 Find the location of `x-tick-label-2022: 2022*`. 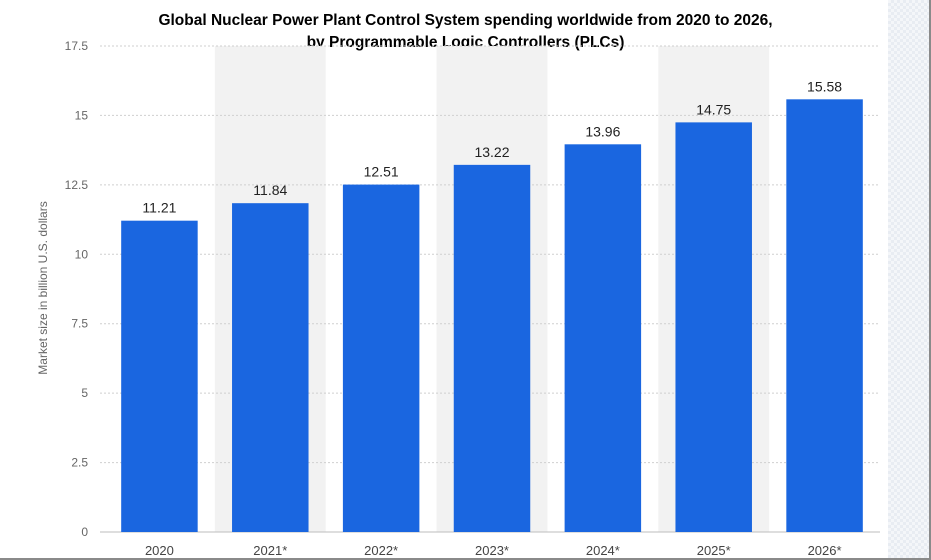

x-tick-label-2022: 2022* is located at coordinates (381, 550).